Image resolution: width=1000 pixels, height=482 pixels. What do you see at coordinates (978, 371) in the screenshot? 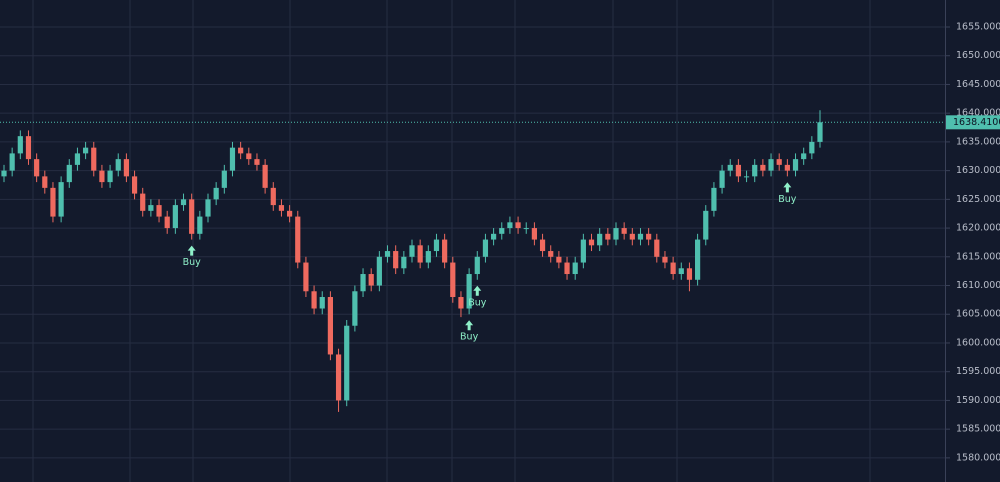
I see `y-tick-label: 1595.0000` at bounding box center [978, 371].